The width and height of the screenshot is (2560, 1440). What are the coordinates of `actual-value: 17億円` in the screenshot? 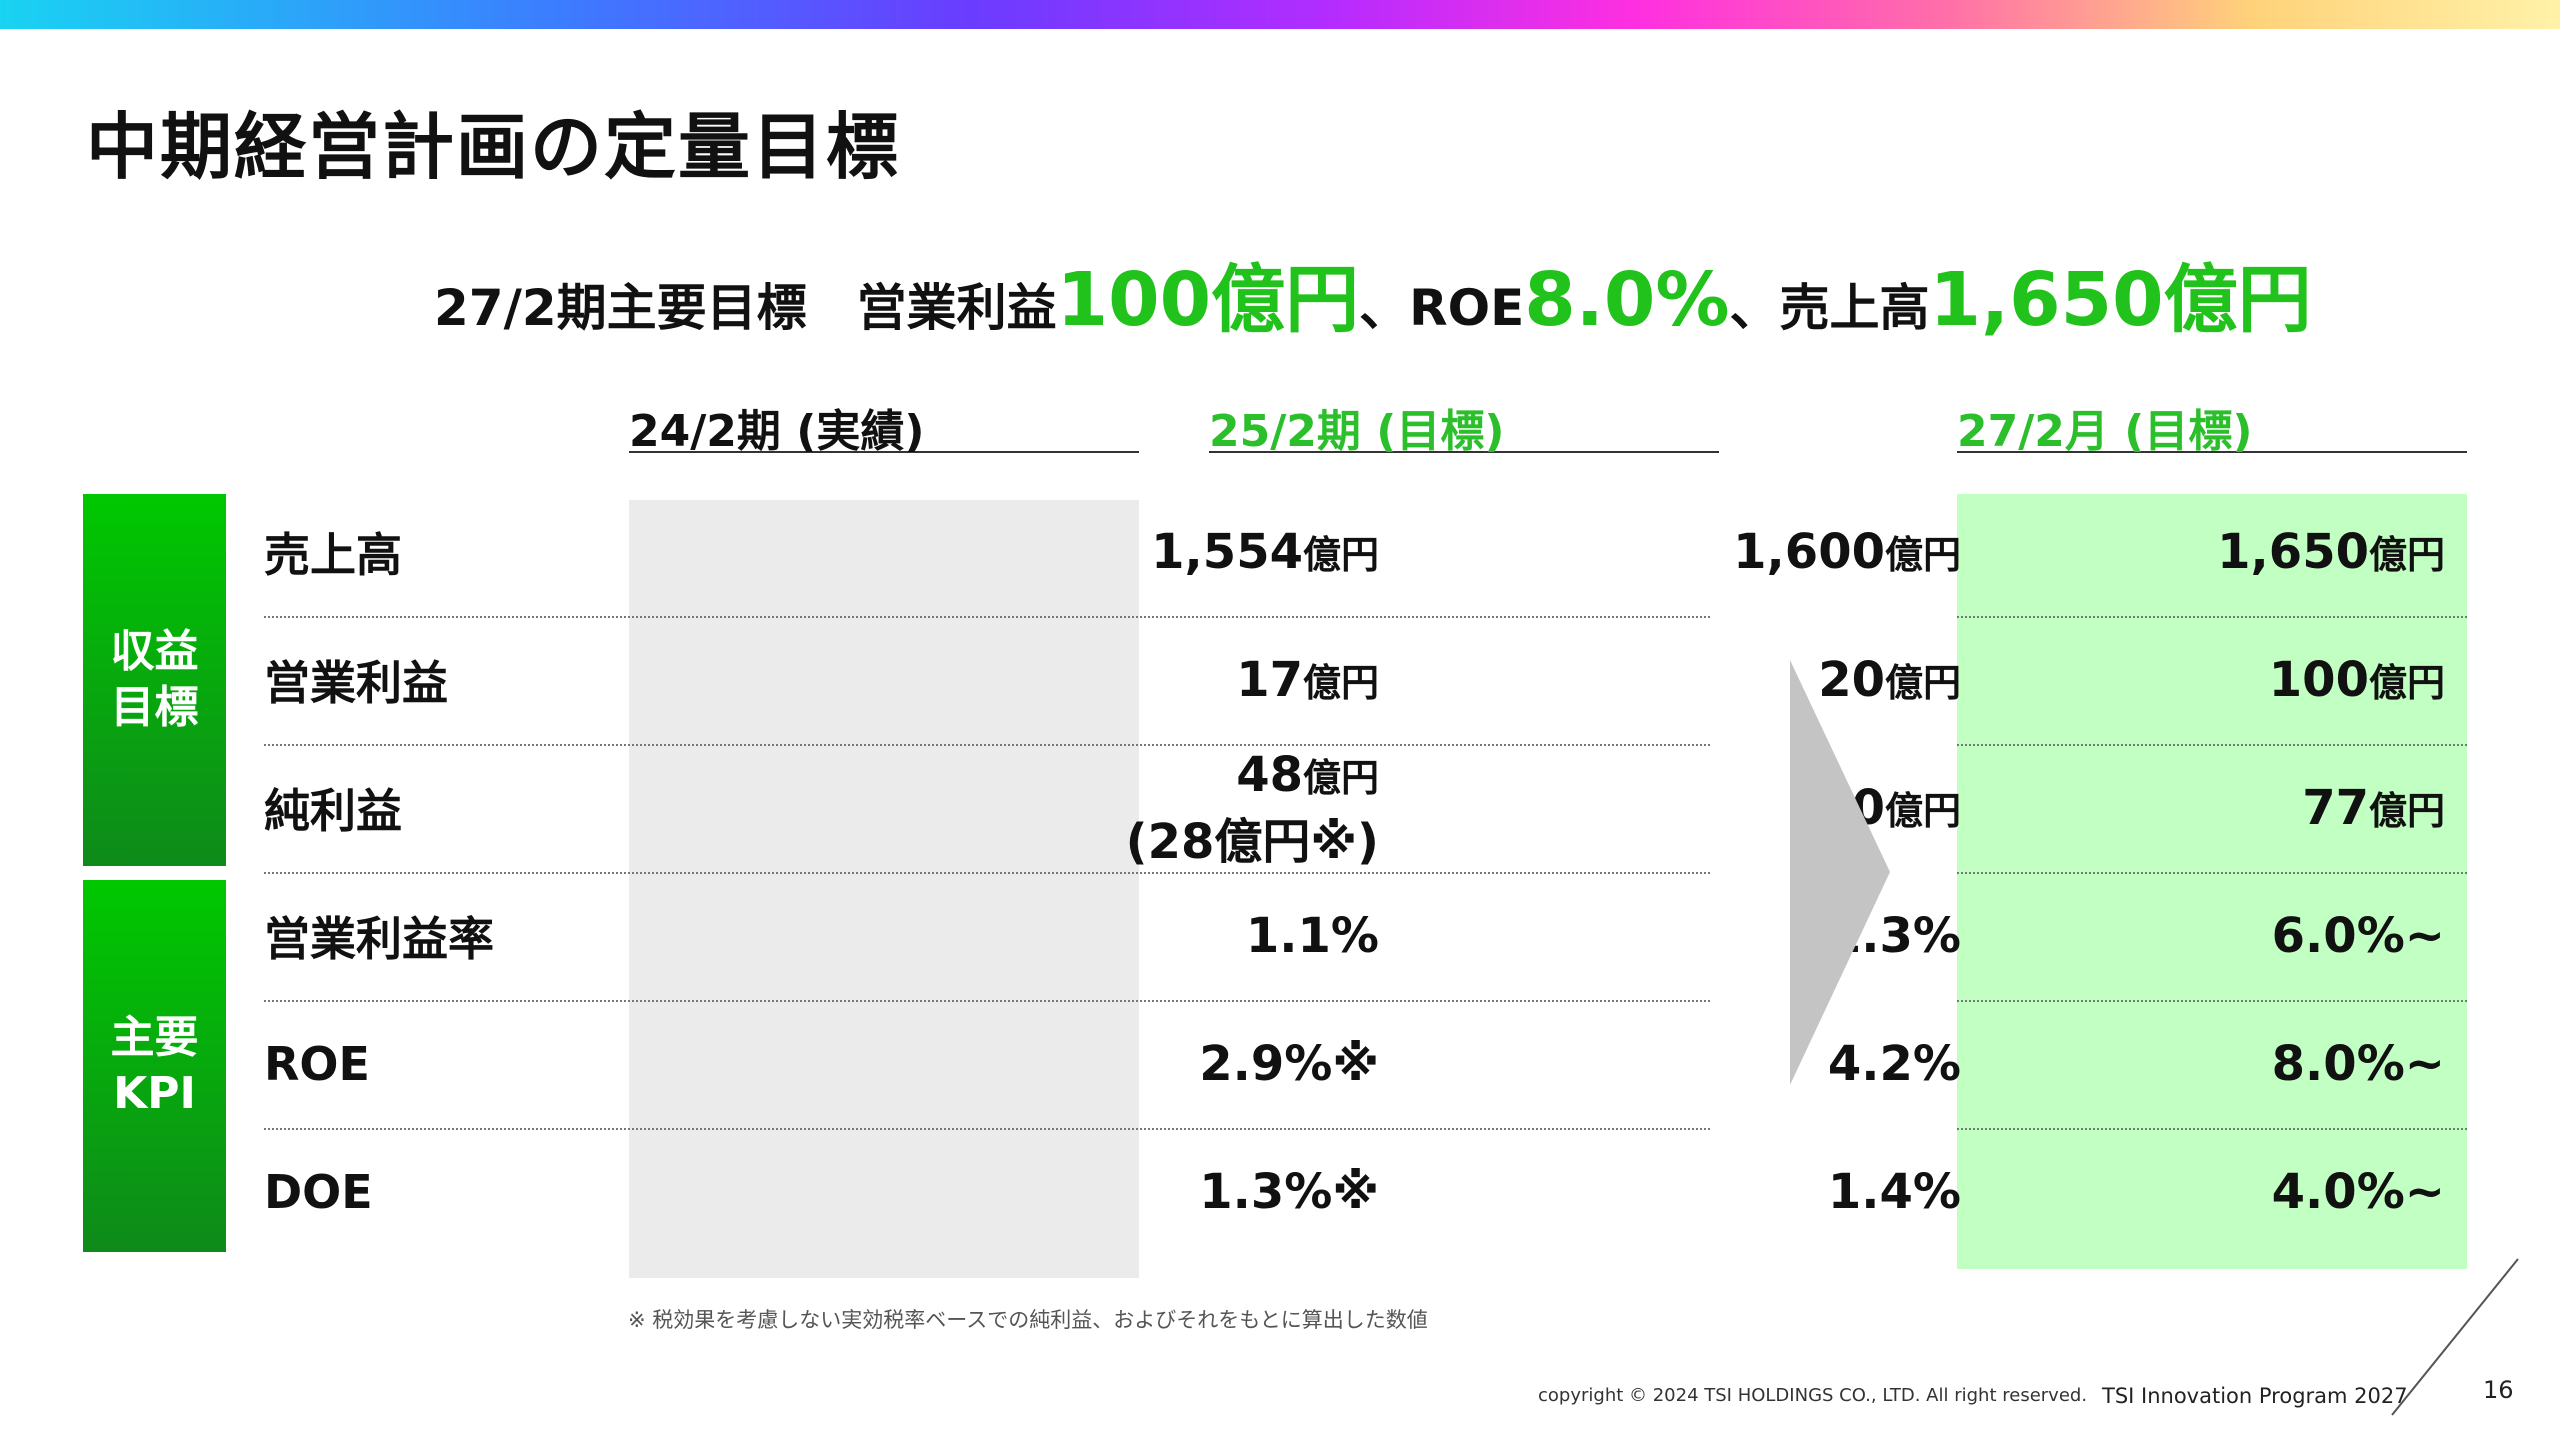 It's located at (1004, 680).